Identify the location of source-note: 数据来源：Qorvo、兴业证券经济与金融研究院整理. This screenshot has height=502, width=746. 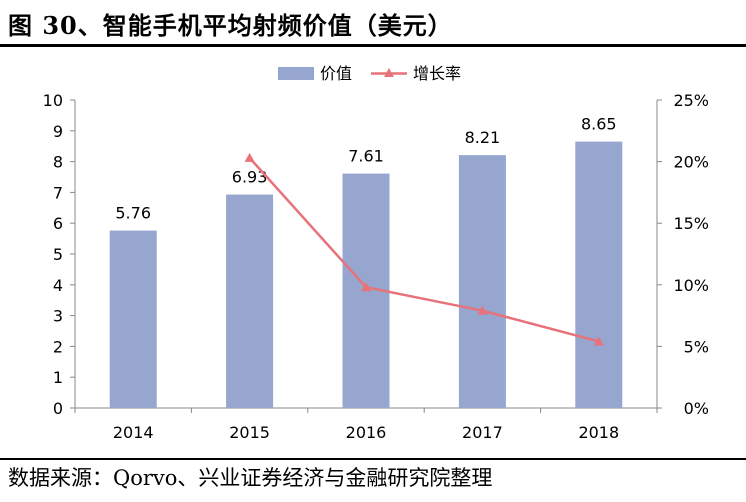
(250, 478).